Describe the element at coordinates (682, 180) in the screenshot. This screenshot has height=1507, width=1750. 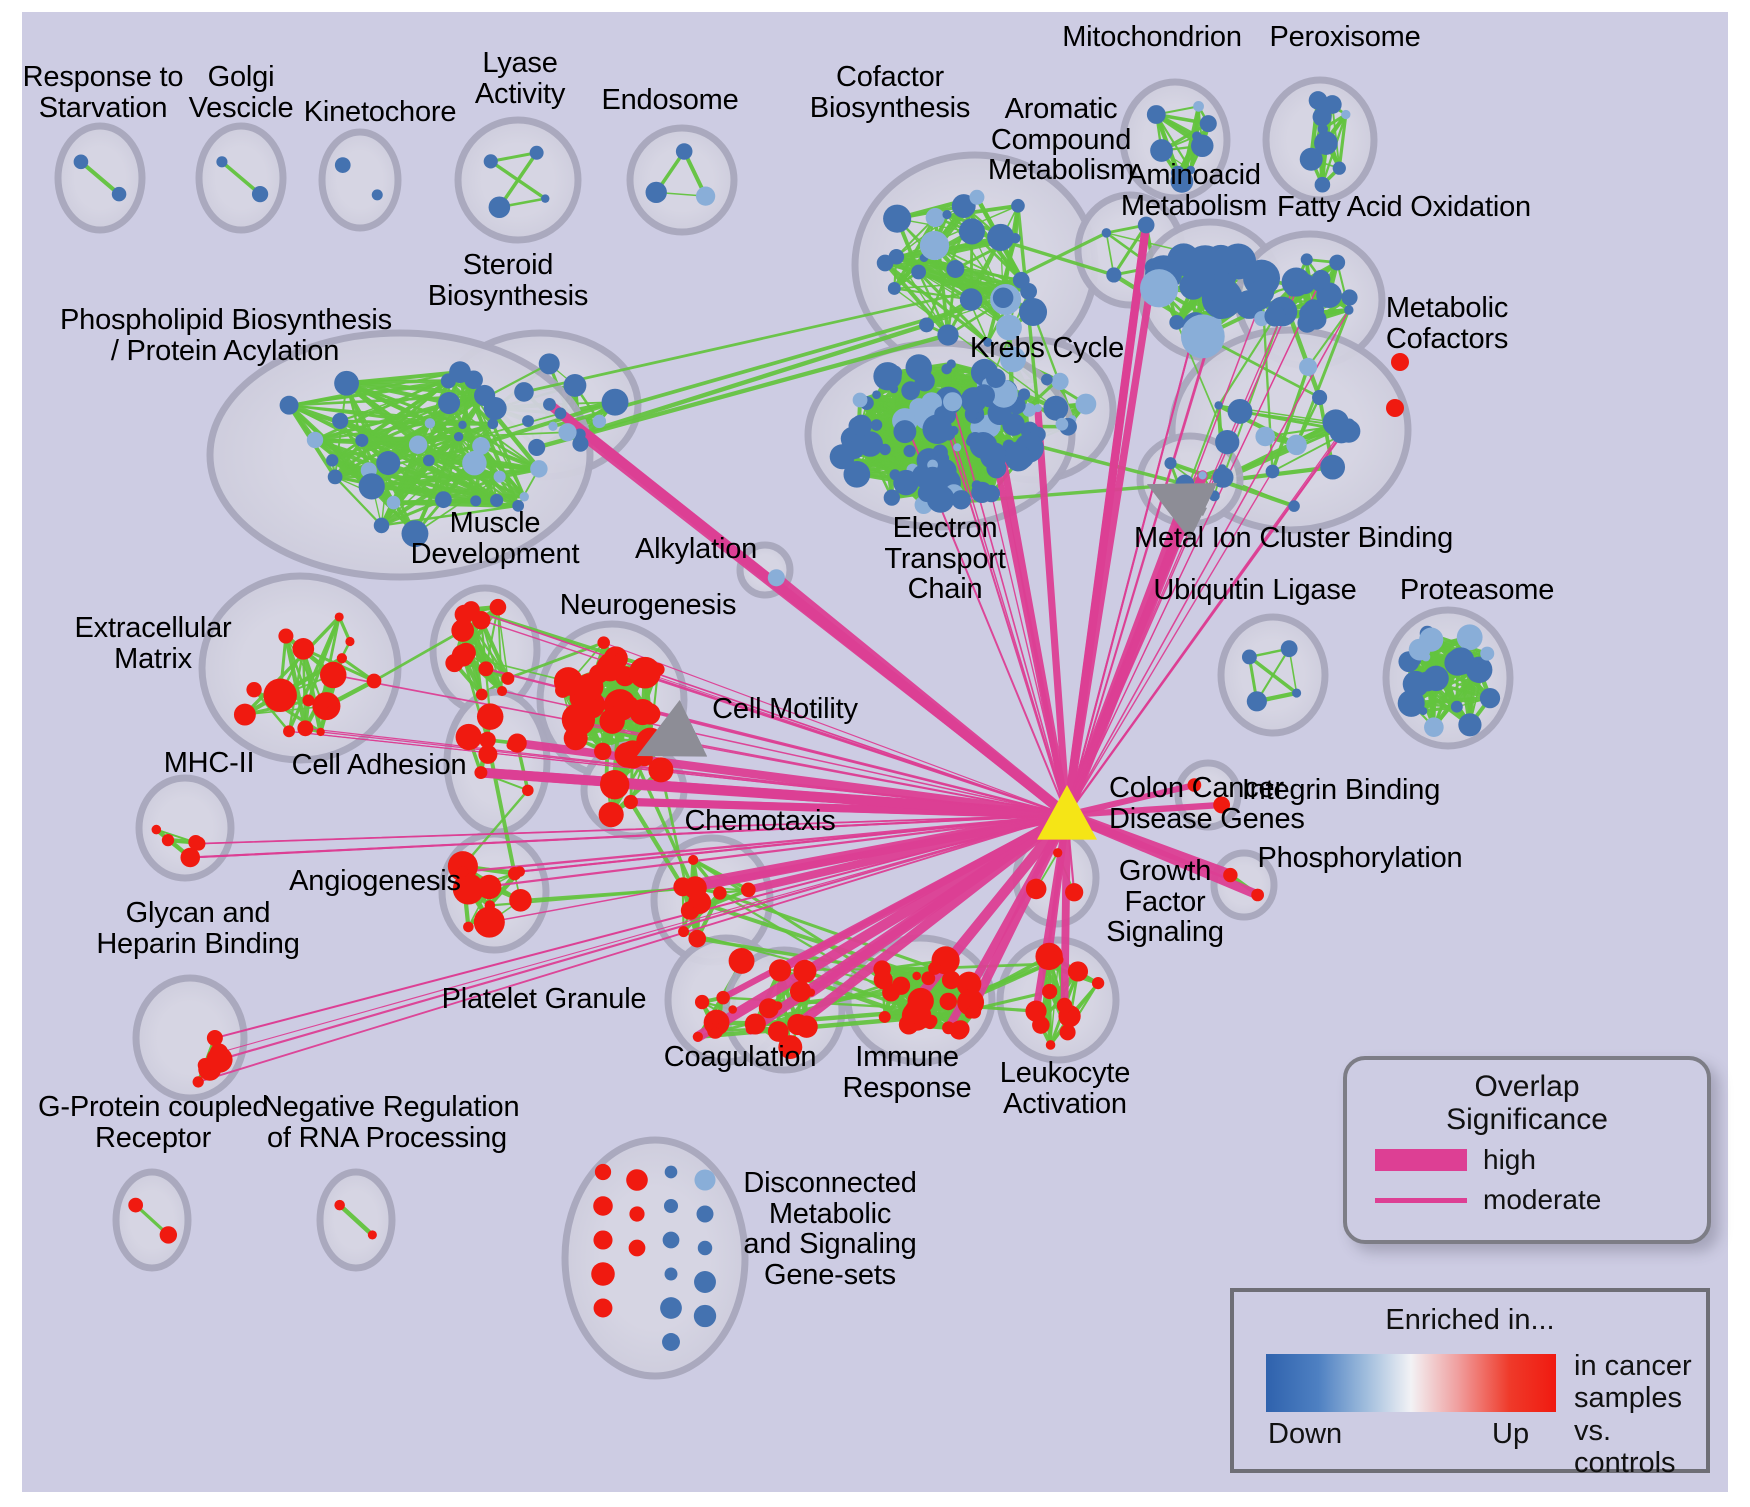
I see `cluster-blob-endosome` at that location.